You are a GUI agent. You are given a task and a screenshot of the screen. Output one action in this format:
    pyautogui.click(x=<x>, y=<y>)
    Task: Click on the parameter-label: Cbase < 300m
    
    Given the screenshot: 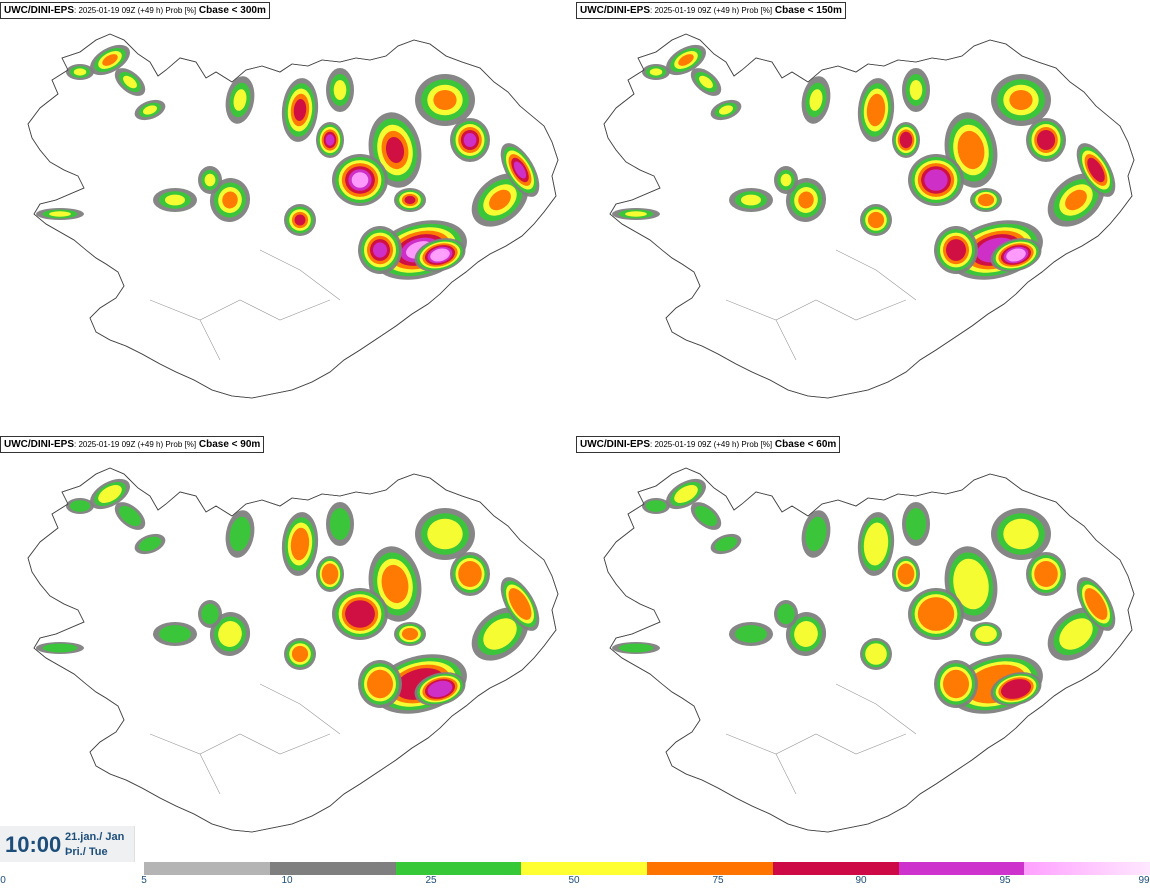 What is the action you would take?
    pyautogui.click(x=232, y=10)
    